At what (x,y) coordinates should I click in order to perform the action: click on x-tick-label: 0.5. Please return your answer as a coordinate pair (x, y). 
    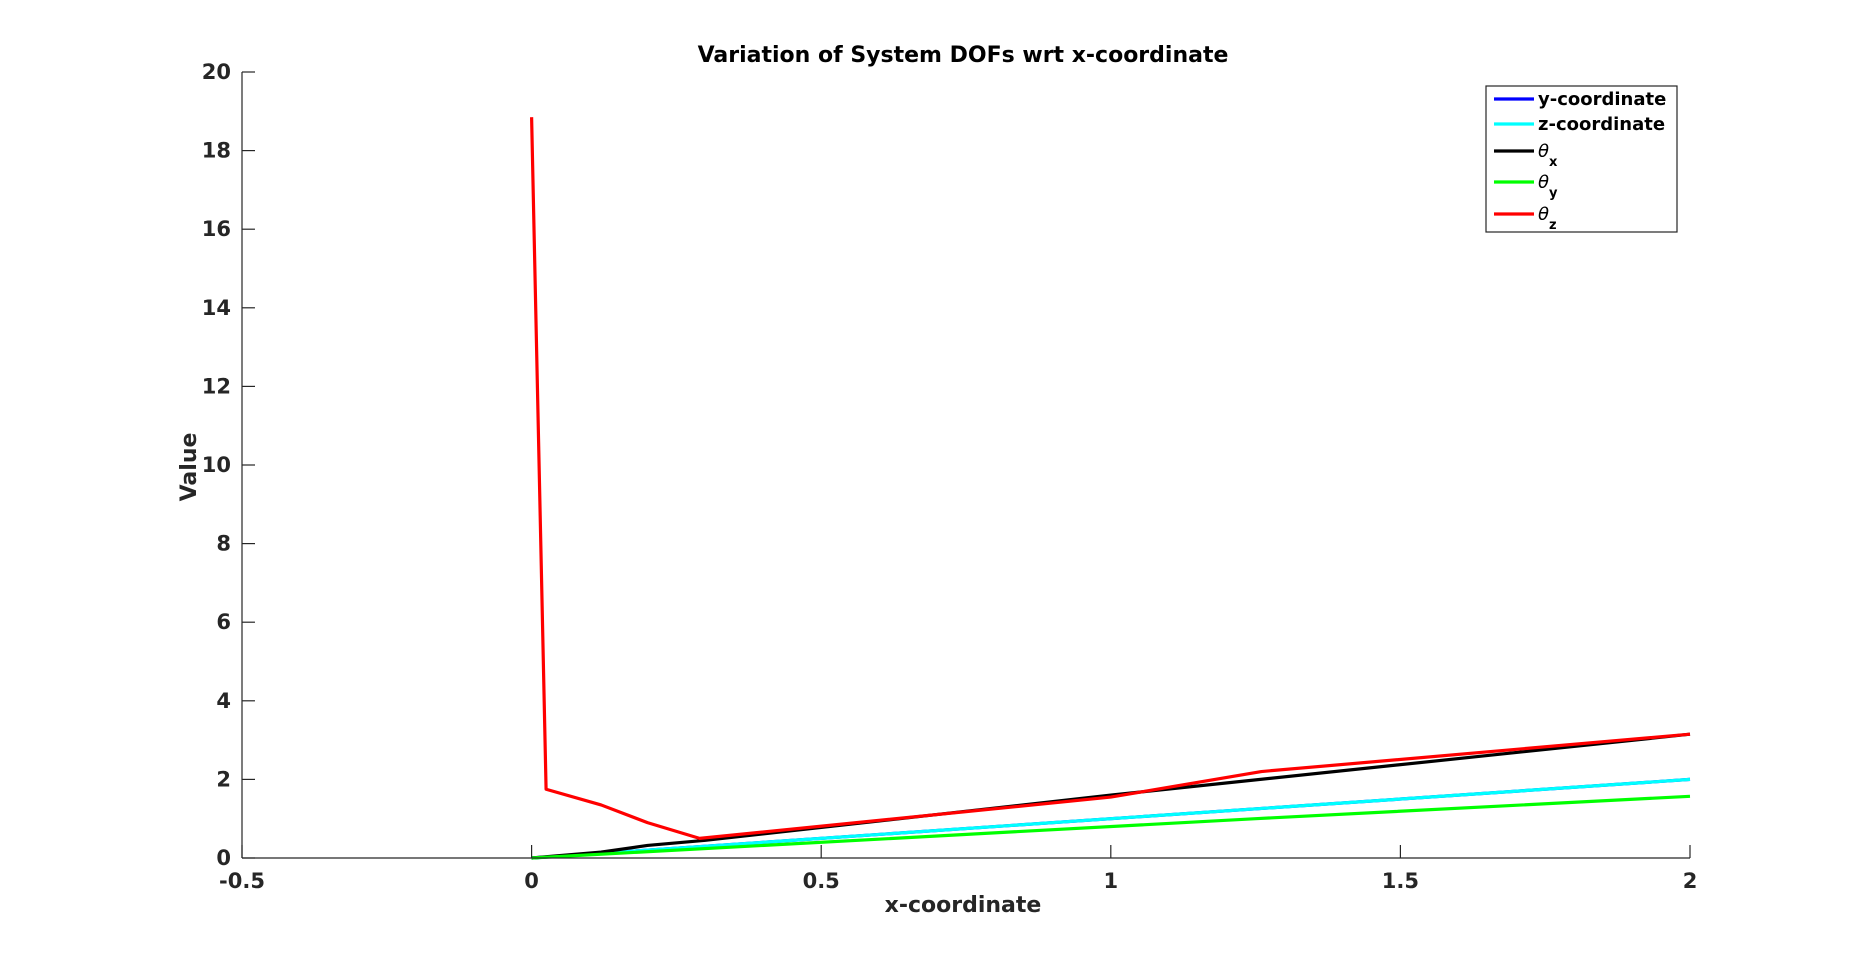
    Looking at the image, I should click on (821, 881).